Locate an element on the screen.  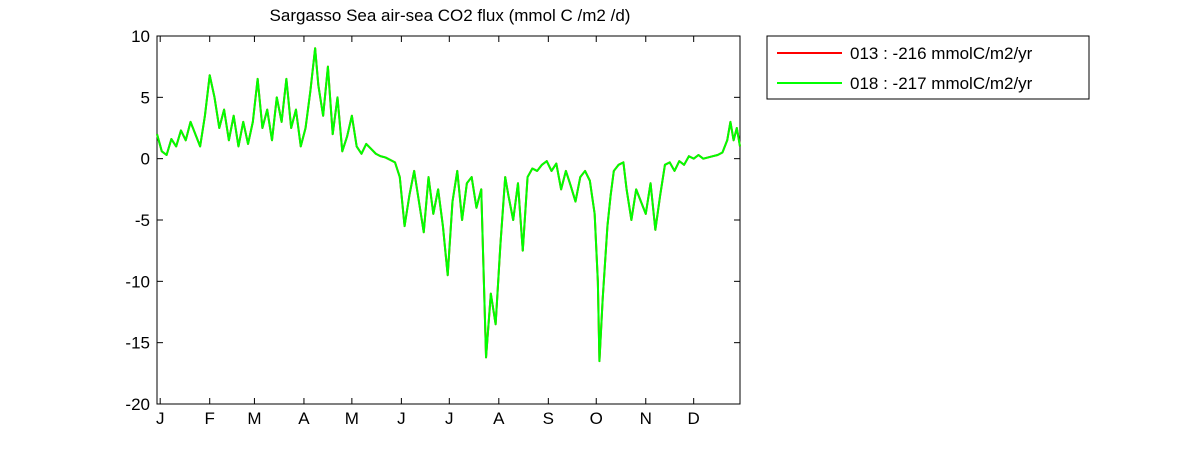
legend-label-018: 018 : -217 mmolC/m2/yr is located at coordinates (941, 83).